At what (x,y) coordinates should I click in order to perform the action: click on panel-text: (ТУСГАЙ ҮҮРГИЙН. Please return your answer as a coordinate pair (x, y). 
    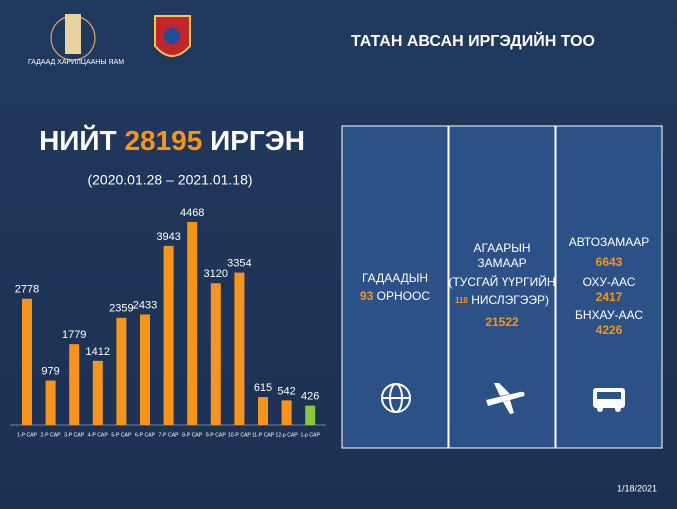
    Looking at the image, I should click on (501, 281).